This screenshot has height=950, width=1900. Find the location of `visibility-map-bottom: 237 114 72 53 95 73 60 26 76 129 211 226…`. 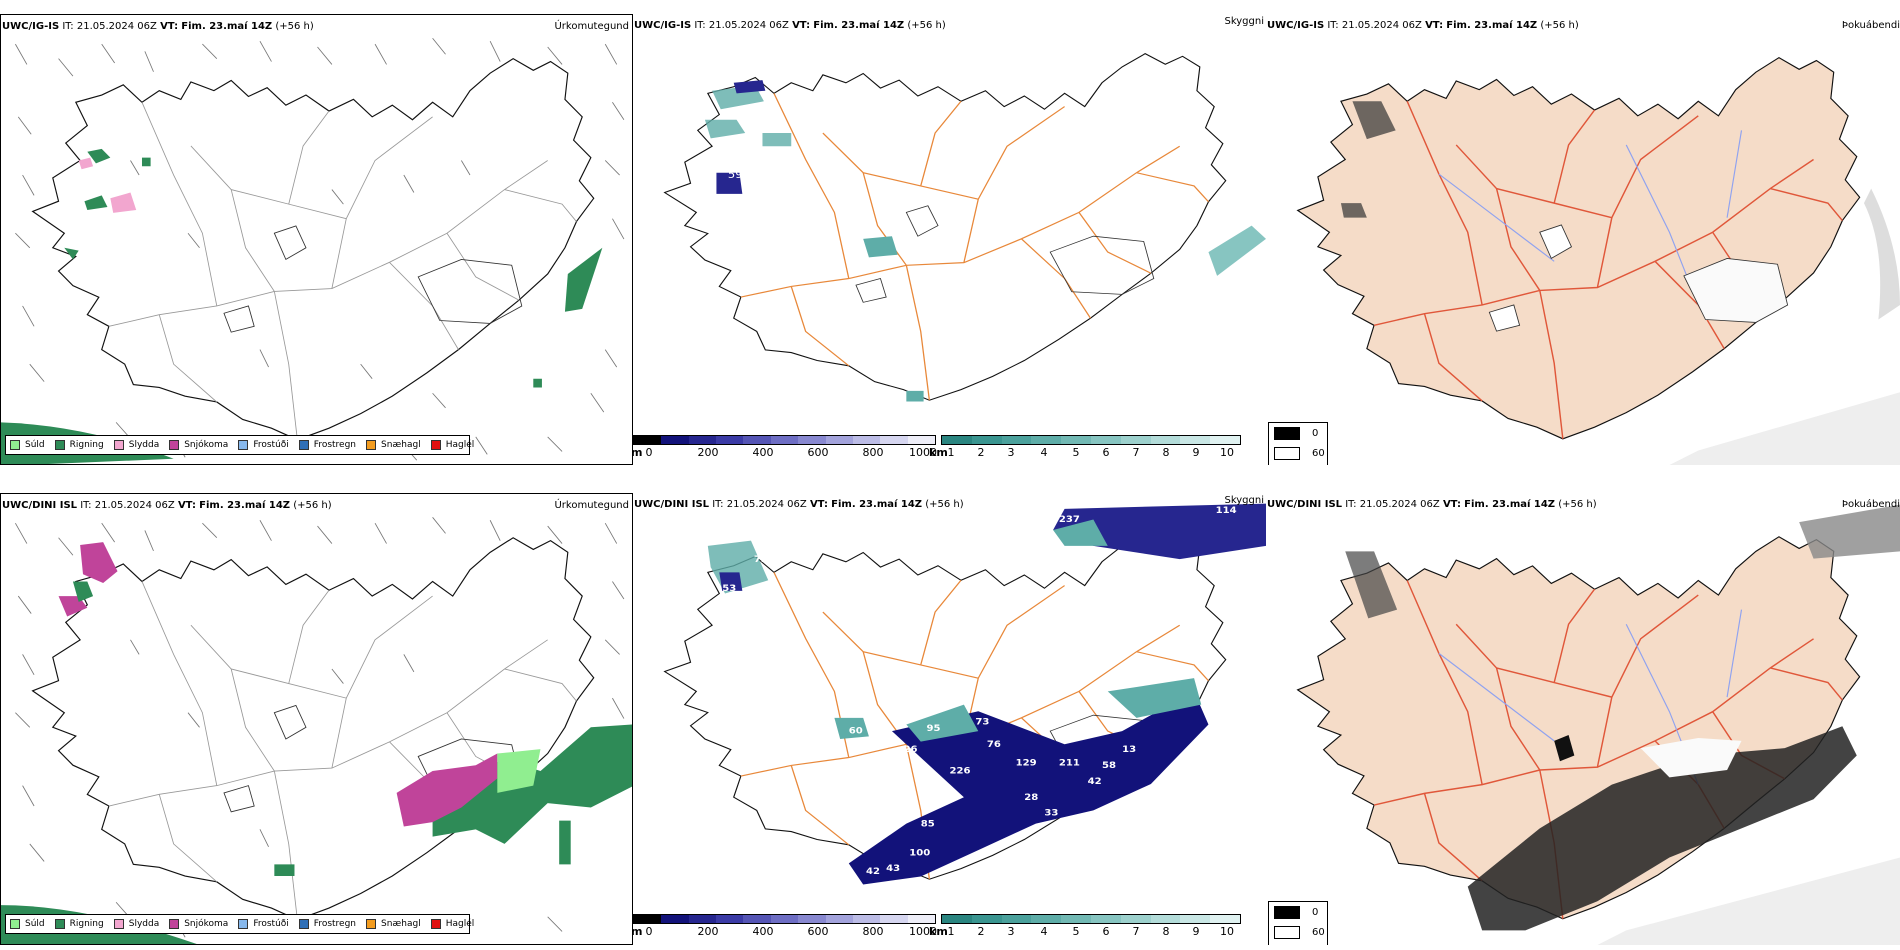

visibility-map-bottom: 237 114 72 53 95 73 60 26 76 129 211 226… is located at coordinates (964, 694).